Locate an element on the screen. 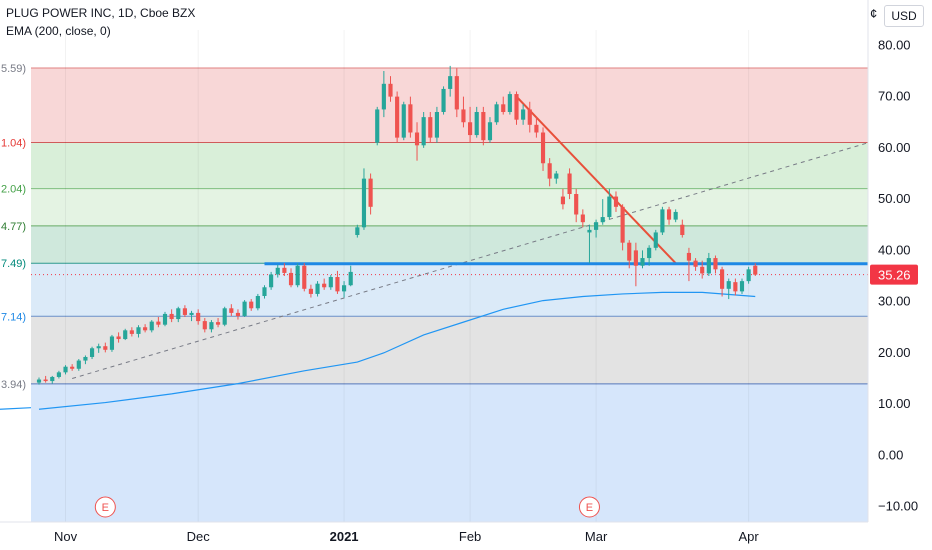 This screenshot has height=550, width=932. fib-label-2: 2.04) is located at coordinates (13, 190).